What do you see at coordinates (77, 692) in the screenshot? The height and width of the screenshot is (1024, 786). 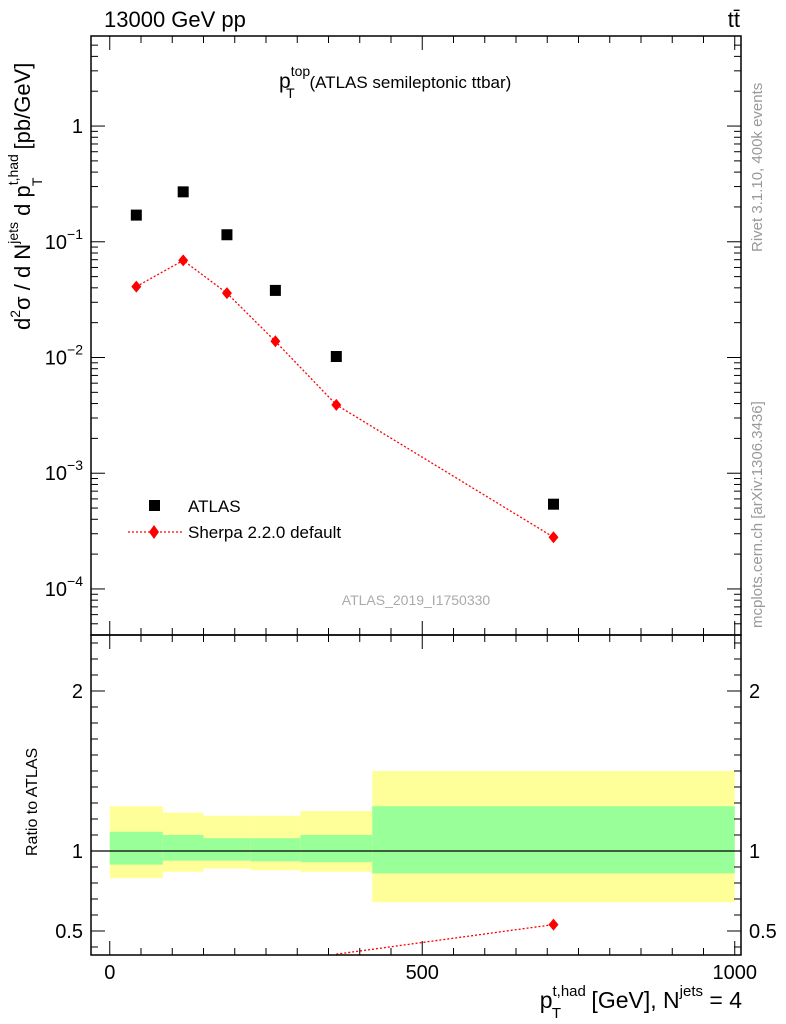 I see `ratio-ytick-label-left: 2` at bounding box center [77, 692].